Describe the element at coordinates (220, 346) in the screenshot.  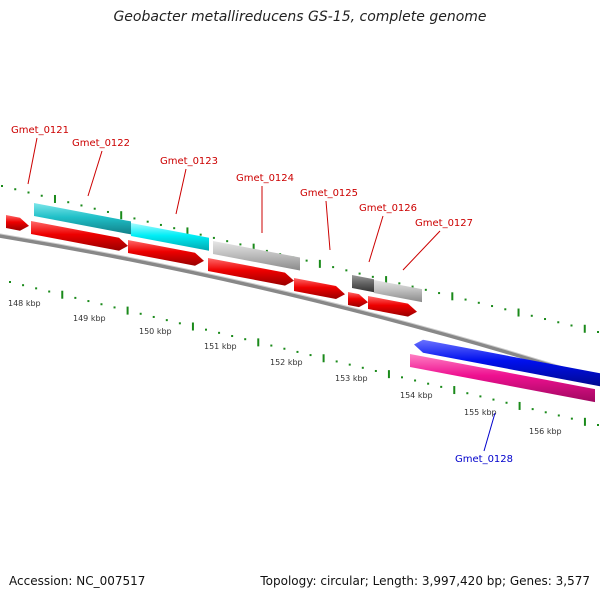
I see `kbp-tick-label: 151 kbp` at that location.